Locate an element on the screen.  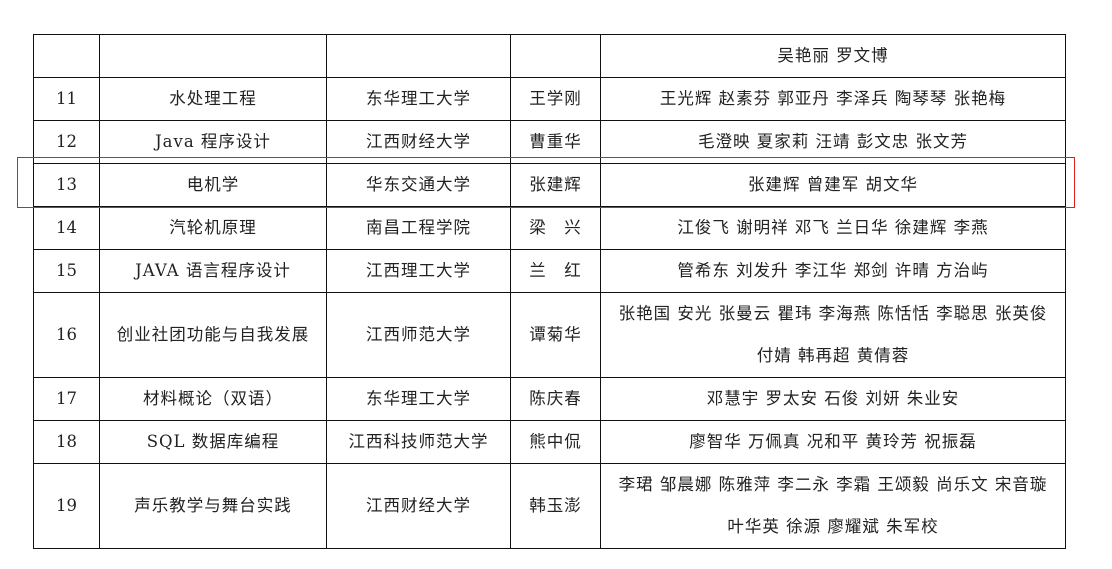
cell-members: 毛澄映 夏家莉 汪靖 彭文忠 张文芳 is located at coordinates (833, 142).